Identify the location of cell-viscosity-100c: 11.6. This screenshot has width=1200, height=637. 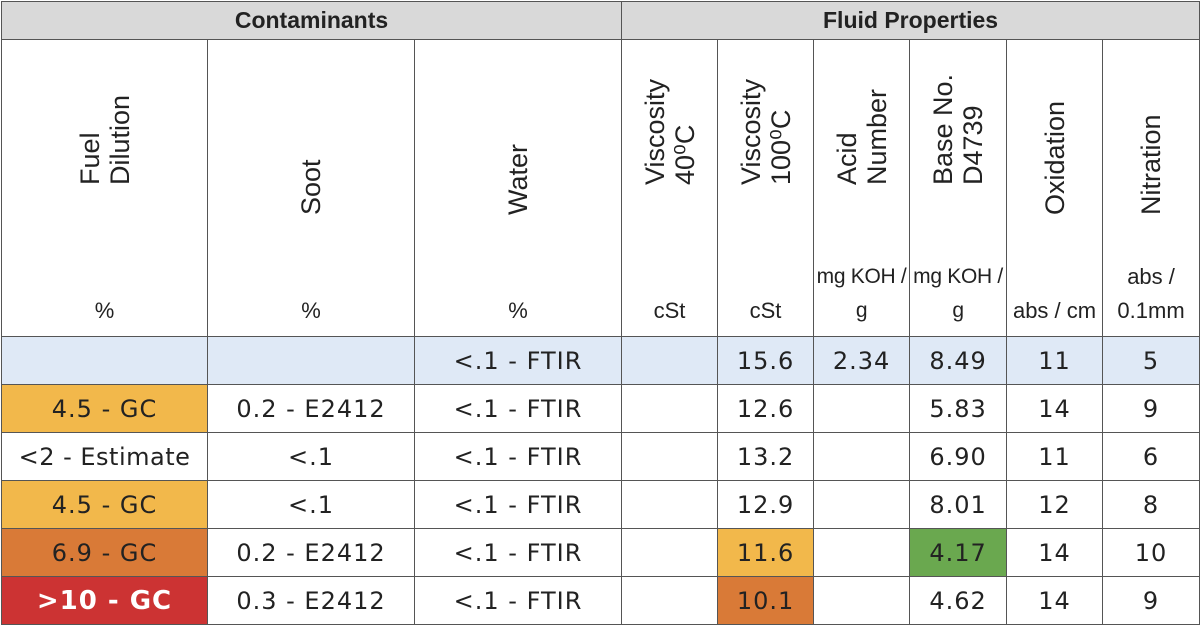
(766, 552).